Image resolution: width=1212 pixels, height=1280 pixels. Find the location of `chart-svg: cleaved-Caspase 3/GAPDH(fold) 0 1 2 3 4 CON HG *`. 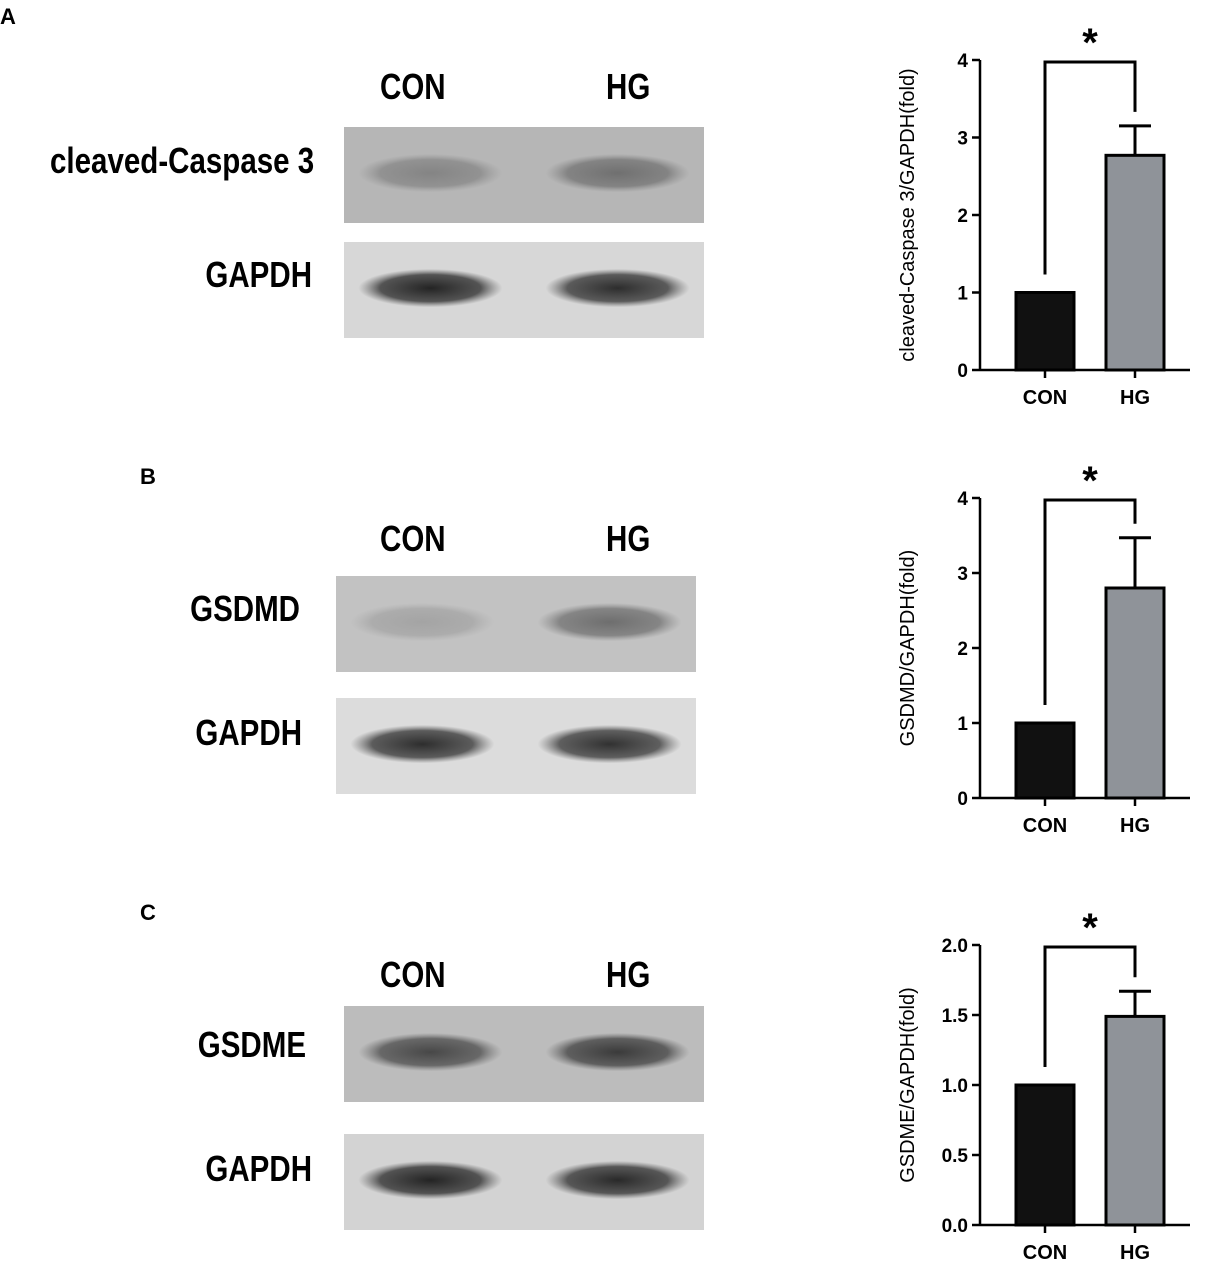

chart-svg: cleaved-Caspase 3/GAPDH(fold) 0 1 2 3 4 CON HG * is located at coordinates (1043, 215).